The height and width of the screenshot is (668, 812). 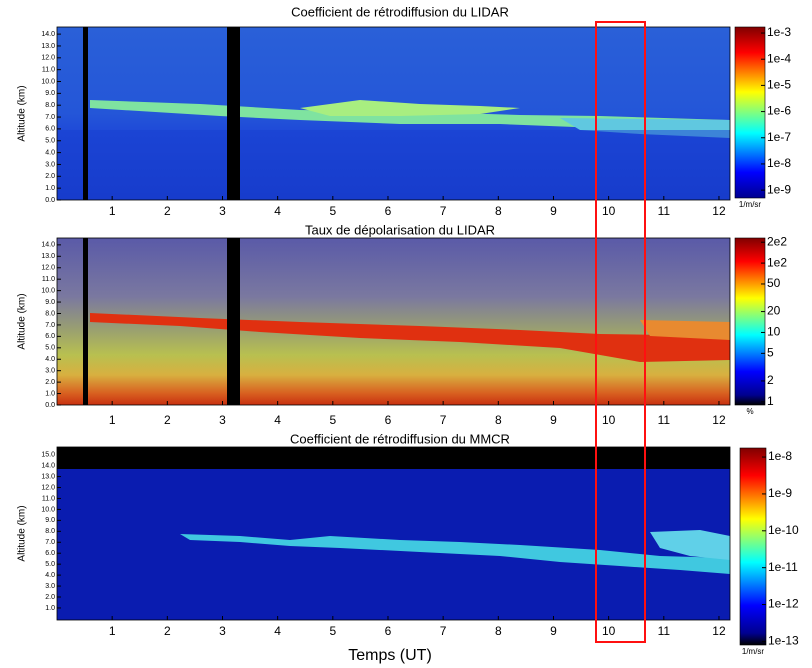 I want to click on colorbar-tick-label: 20, so click(x=774, y=311).